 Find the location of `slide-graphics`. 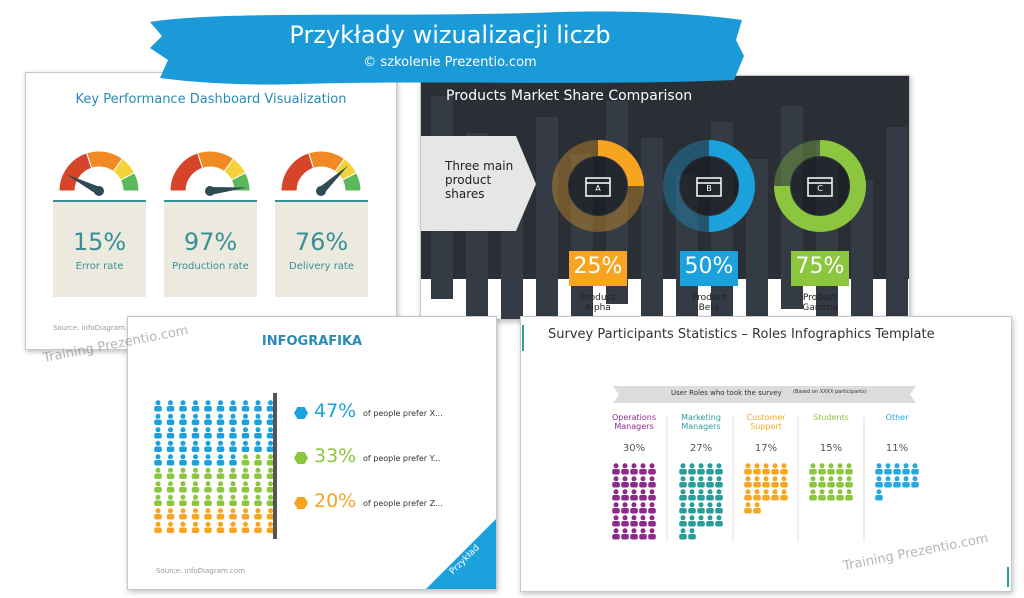

slide-graphics is located at coordinates (325, 491).